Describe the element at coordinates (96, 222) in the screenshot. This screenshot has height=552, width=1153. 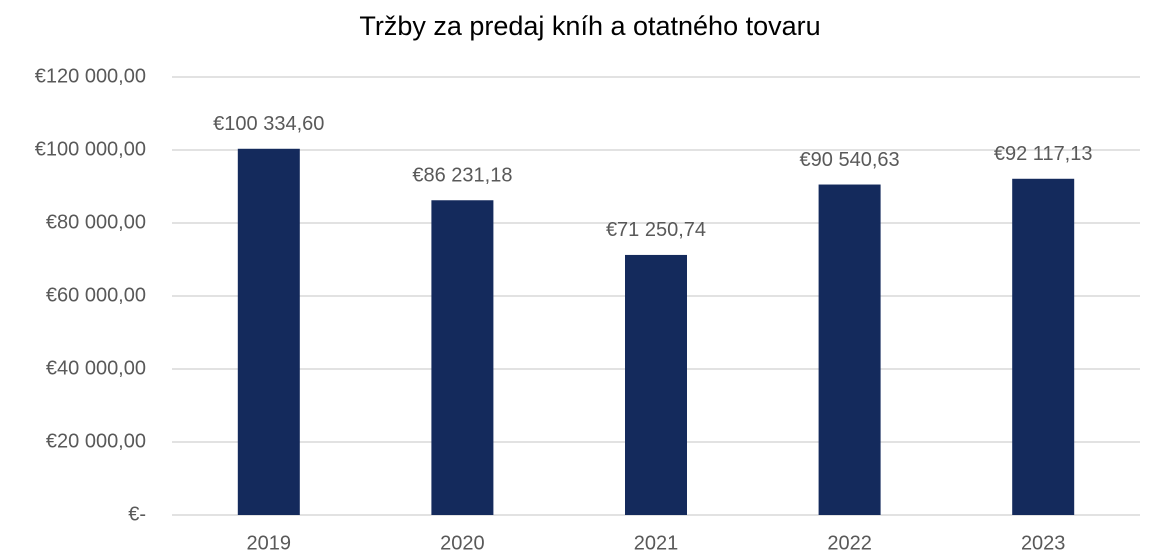
I see `y-tick-label: €80 000,00` at that location.